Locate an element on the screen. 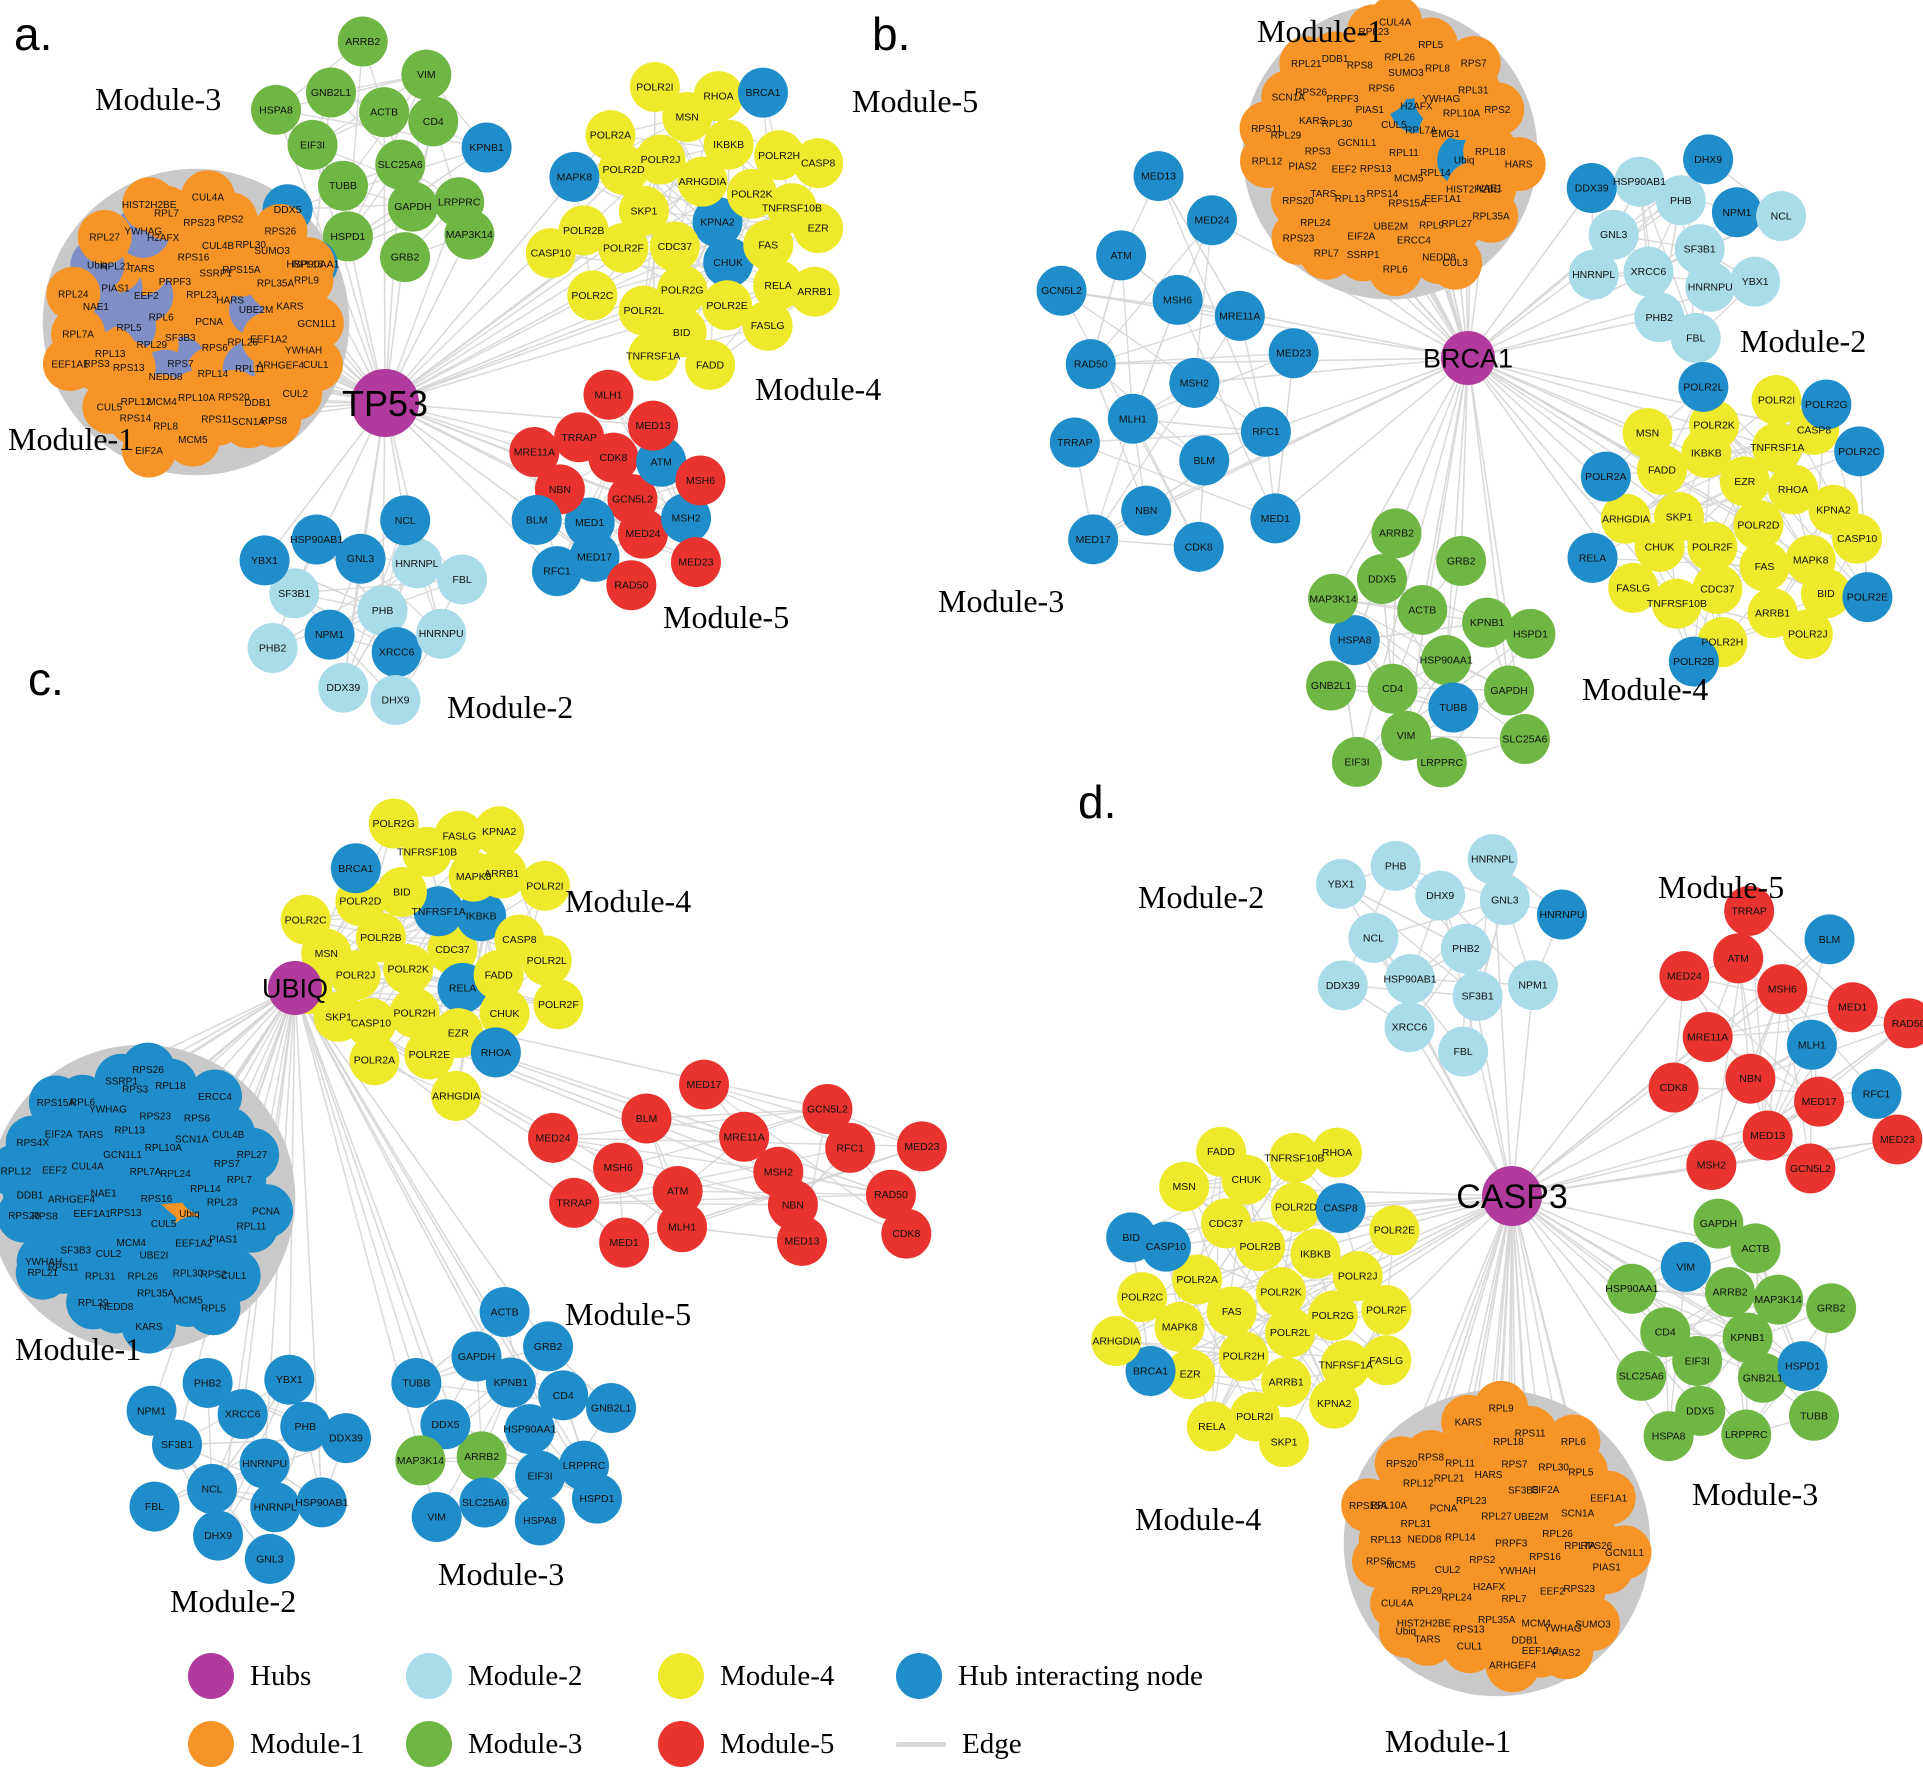 Image resolution: width=1923 pixels, height=1775 pixels. edge-swatch is located at coordinates (921, 1744).